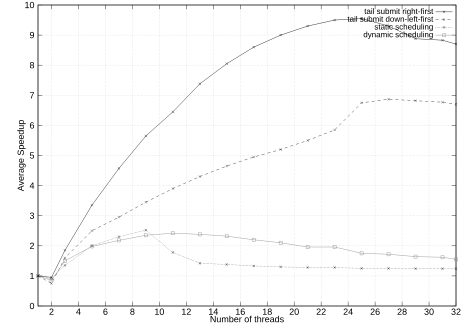 The height and width of the screenshot is (336, 474). Describe the element at coordinates (78, 311) in the screenshot. I see `x-tick-label: 4` at that location.